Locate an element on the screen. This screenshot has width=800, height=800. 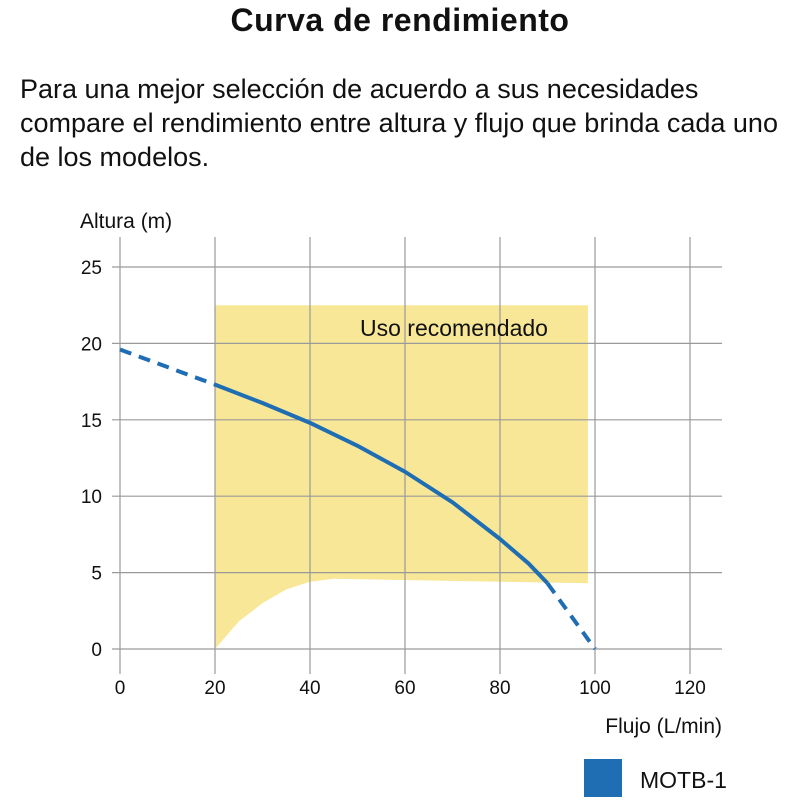
x-tick-label: 100 is located at coordinates (595, 688).